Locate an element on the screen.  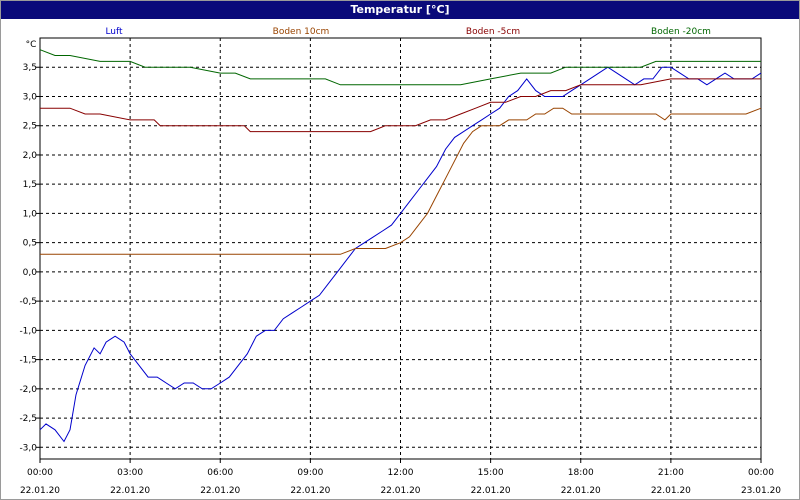
y-tick-label: -1,5 is located at coordinates (28, 361).